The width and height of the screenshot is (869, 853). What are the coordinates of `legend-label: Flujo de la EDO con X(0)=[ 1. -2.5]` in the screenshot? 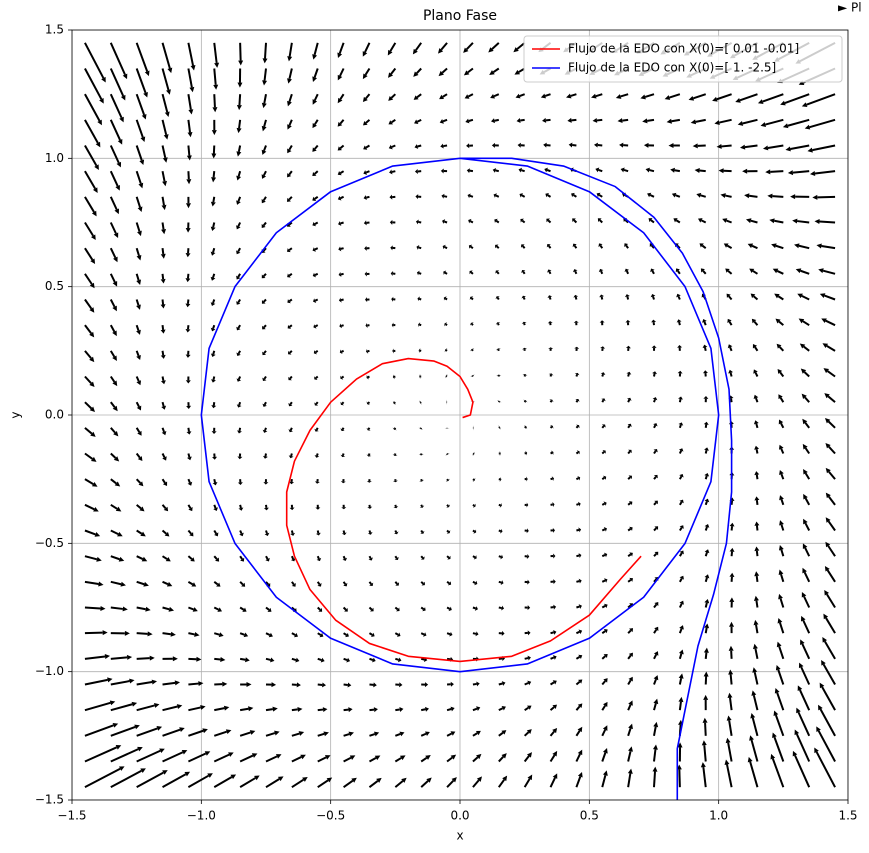 It's located at (672, 68).